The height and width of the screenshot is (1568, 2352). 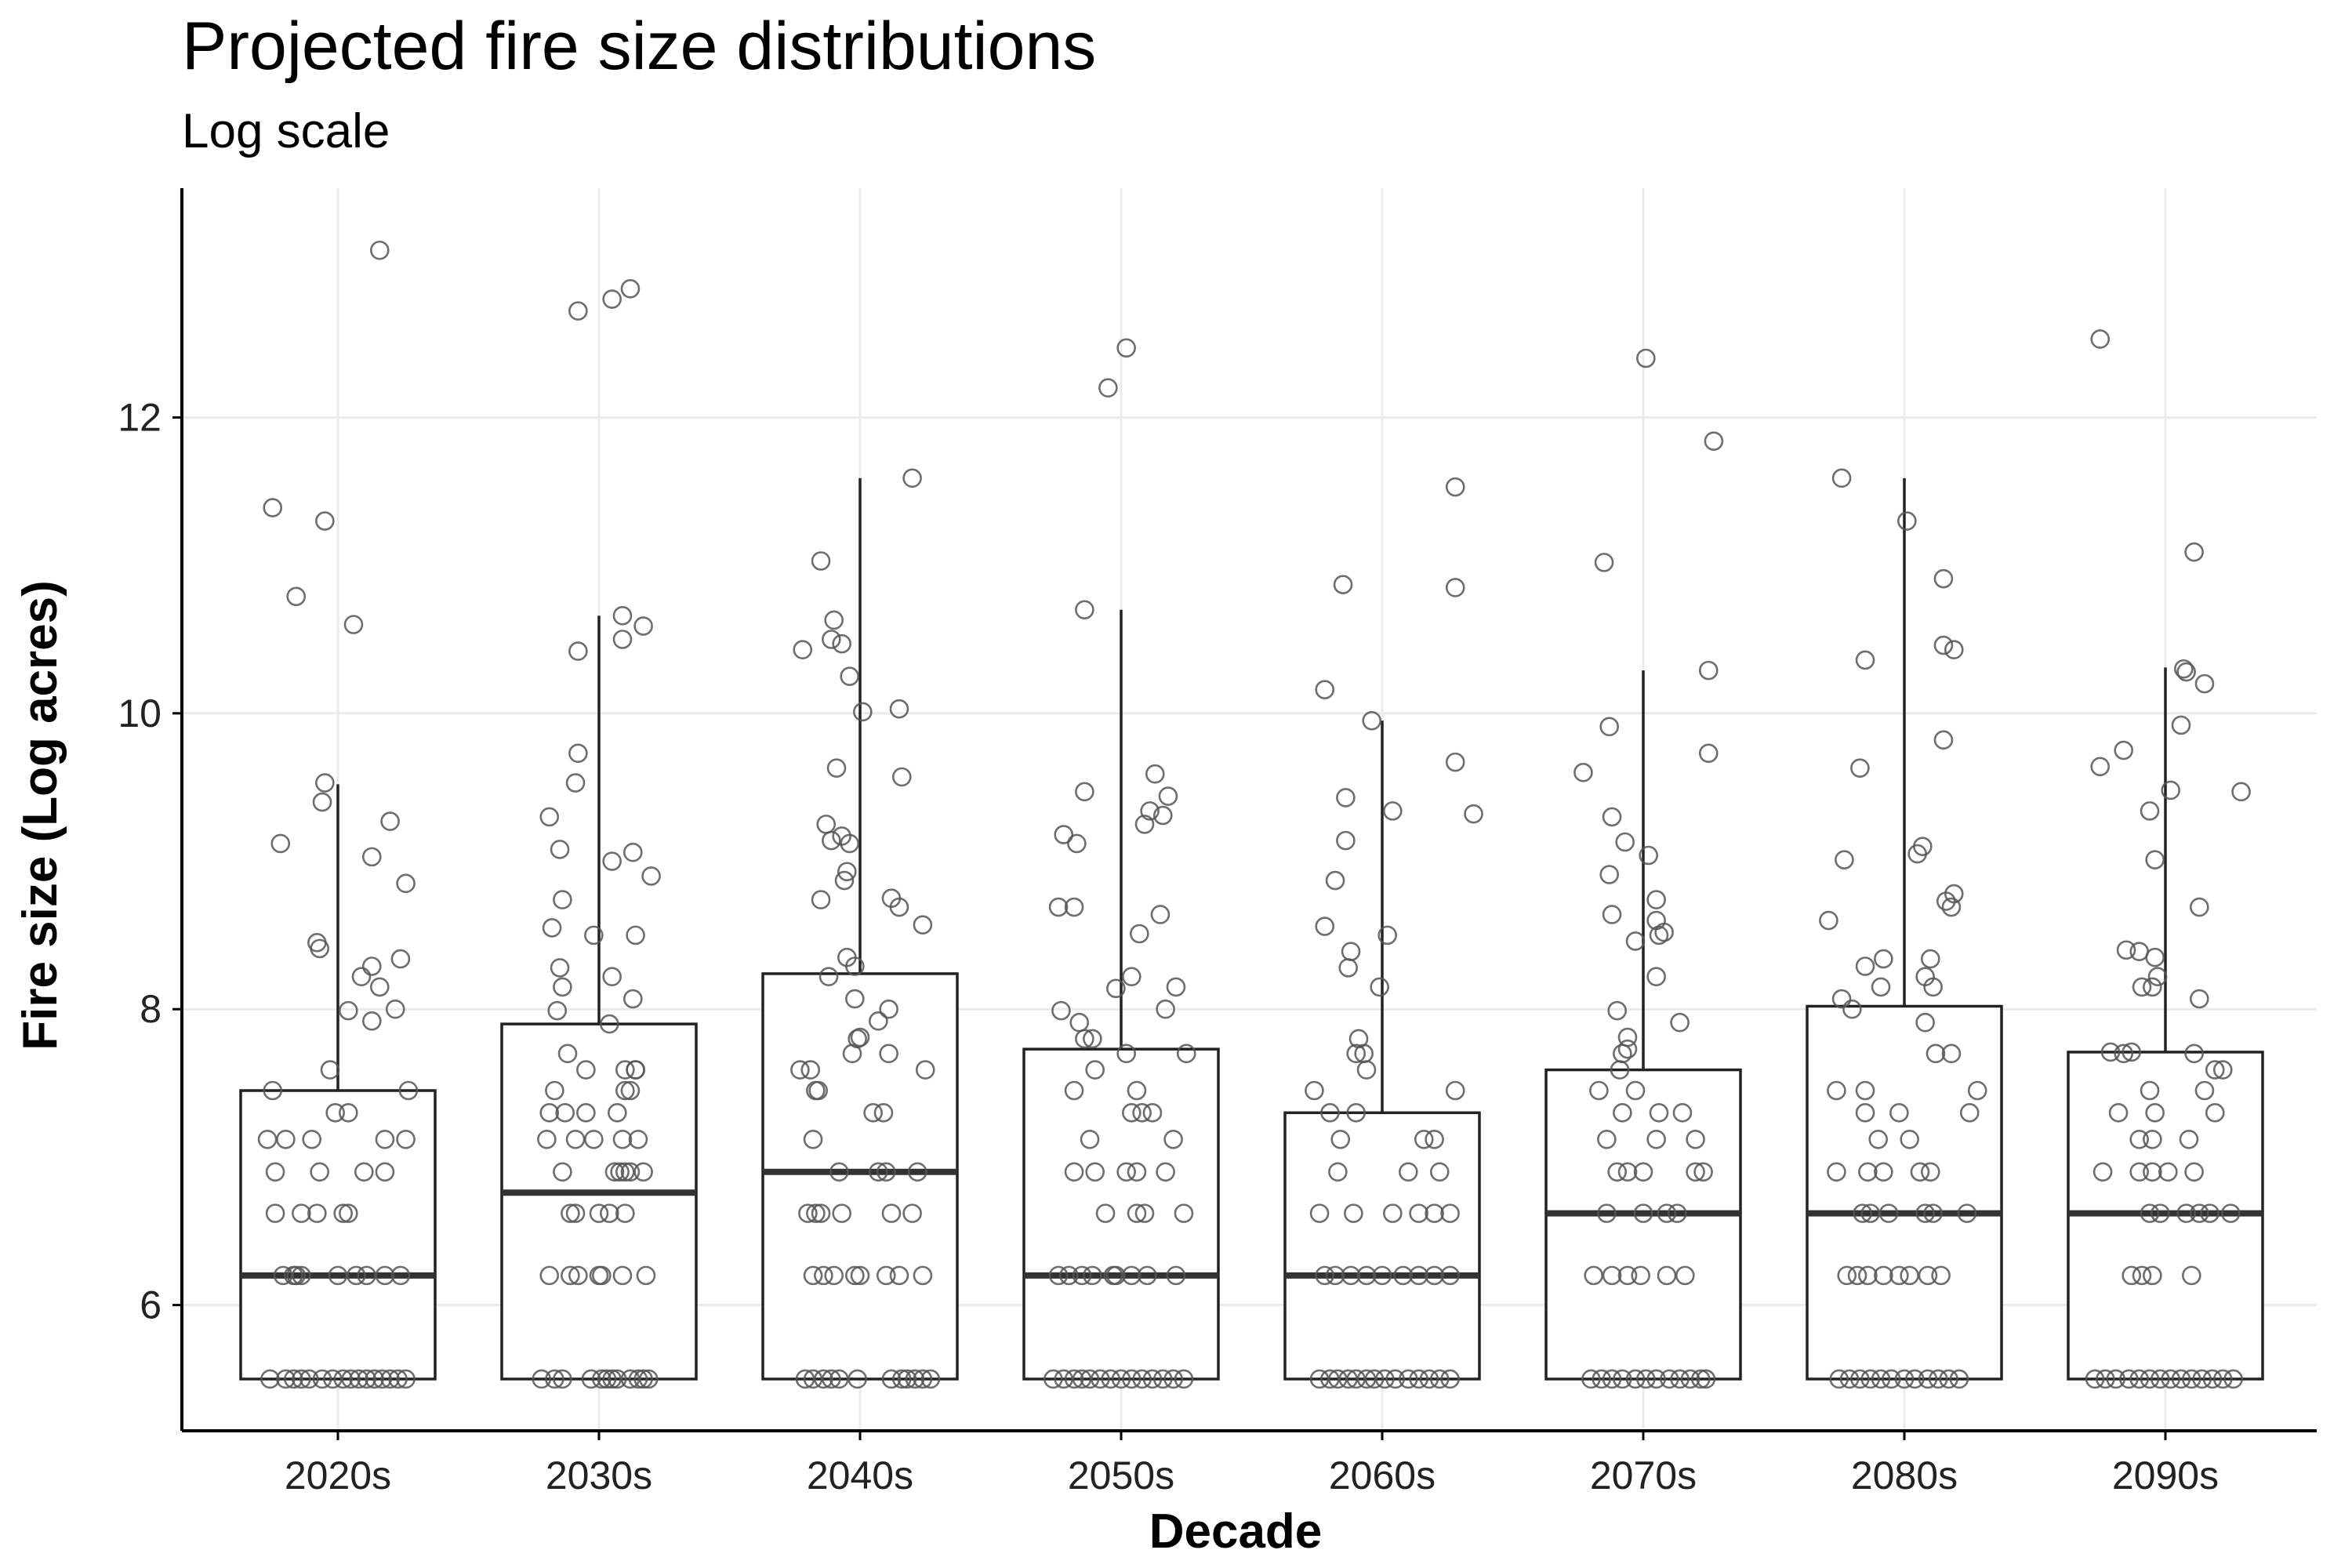 I want to click on y-tick-label: 12, so click(x=140, y=417).